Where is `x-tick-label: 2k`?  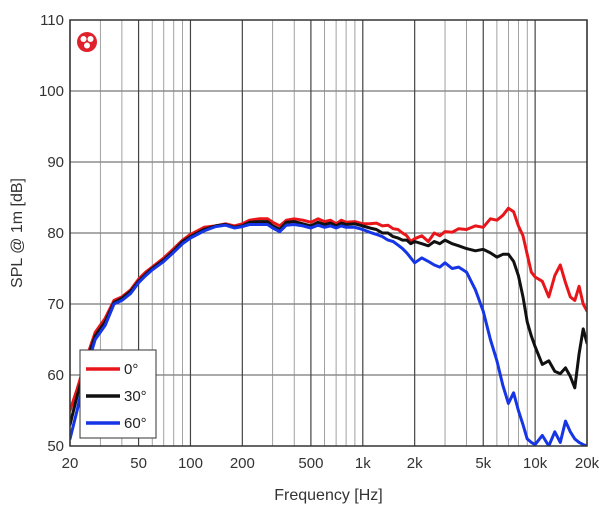
x-tick-label: 2k is located at coordinates (415, 463).